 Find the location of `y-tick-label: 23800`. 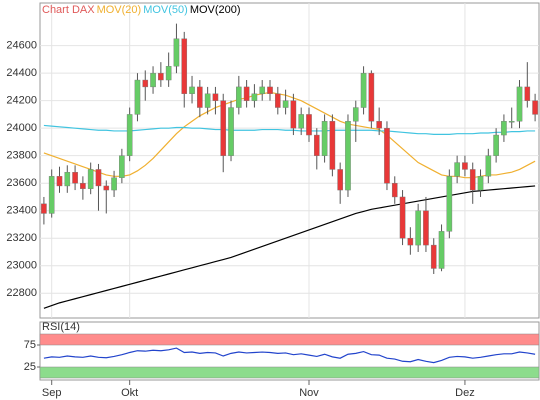

y-tick-label: 23800 is located at coordinates (21, 156).